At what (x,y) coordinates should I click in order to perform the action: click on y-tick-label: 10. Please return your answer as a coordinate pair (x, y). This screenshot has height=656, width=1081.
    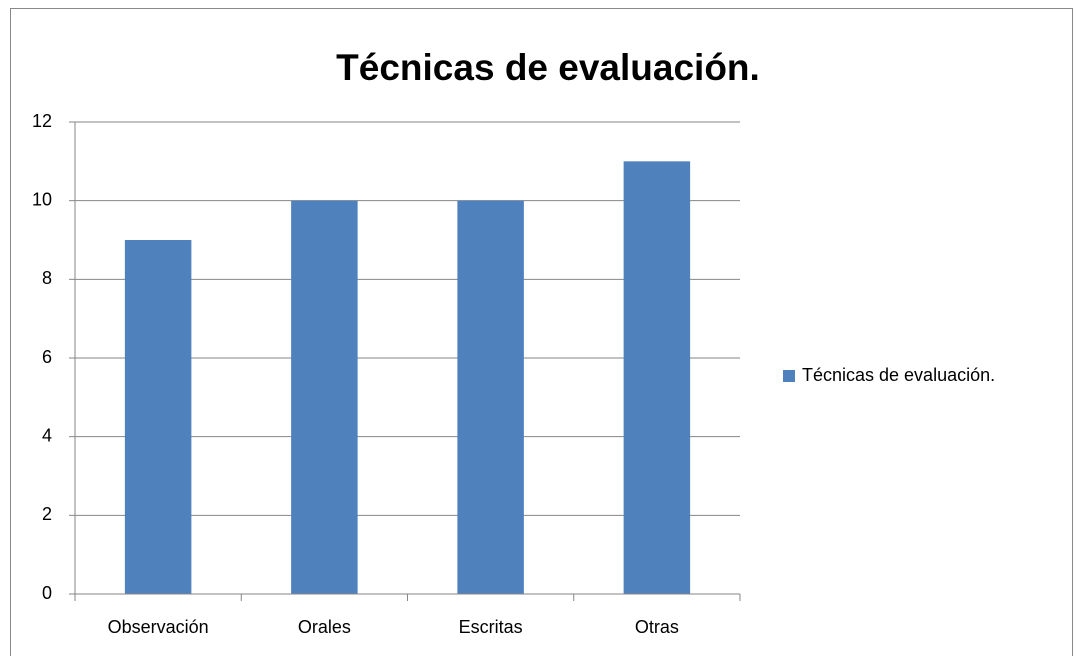
    Looking at the image, I should click on (42, 199).